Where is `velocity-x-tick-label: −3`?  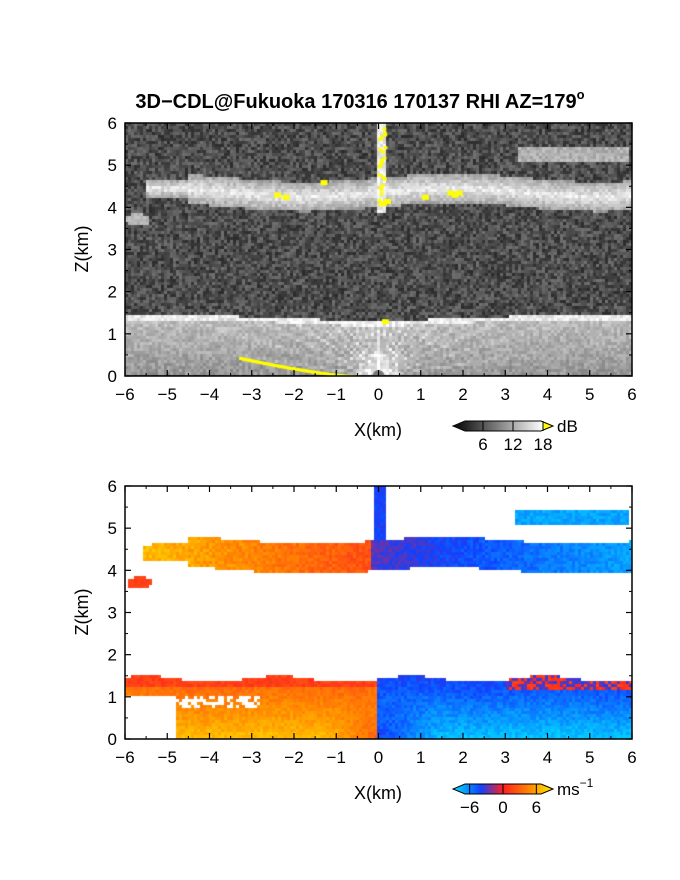 velocity-x-tick-label: −3 is located at coordinates (251, 757).